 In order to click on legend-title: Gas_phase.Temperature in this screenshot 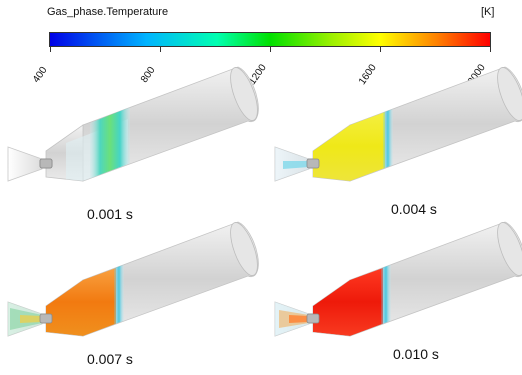, I will do `click(108, 12)`.